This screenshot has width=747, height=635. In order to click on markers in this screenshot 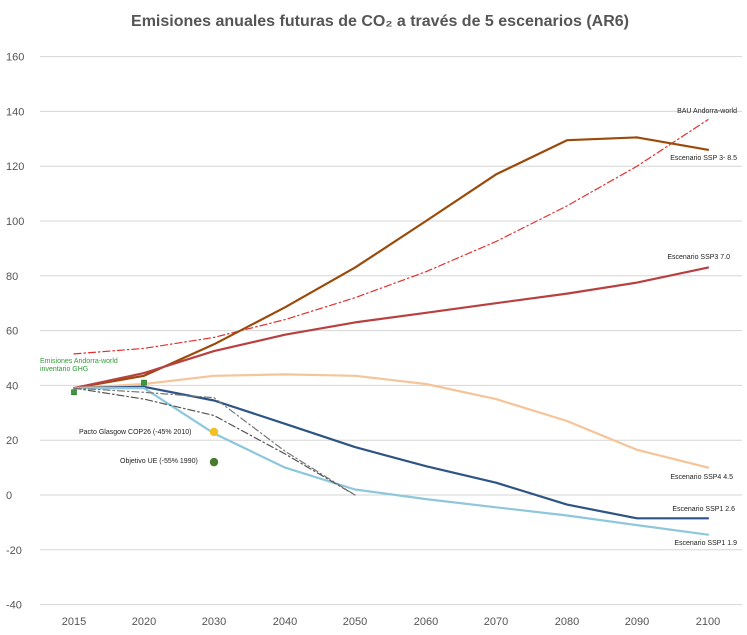, I will do `click(145, 423)`.